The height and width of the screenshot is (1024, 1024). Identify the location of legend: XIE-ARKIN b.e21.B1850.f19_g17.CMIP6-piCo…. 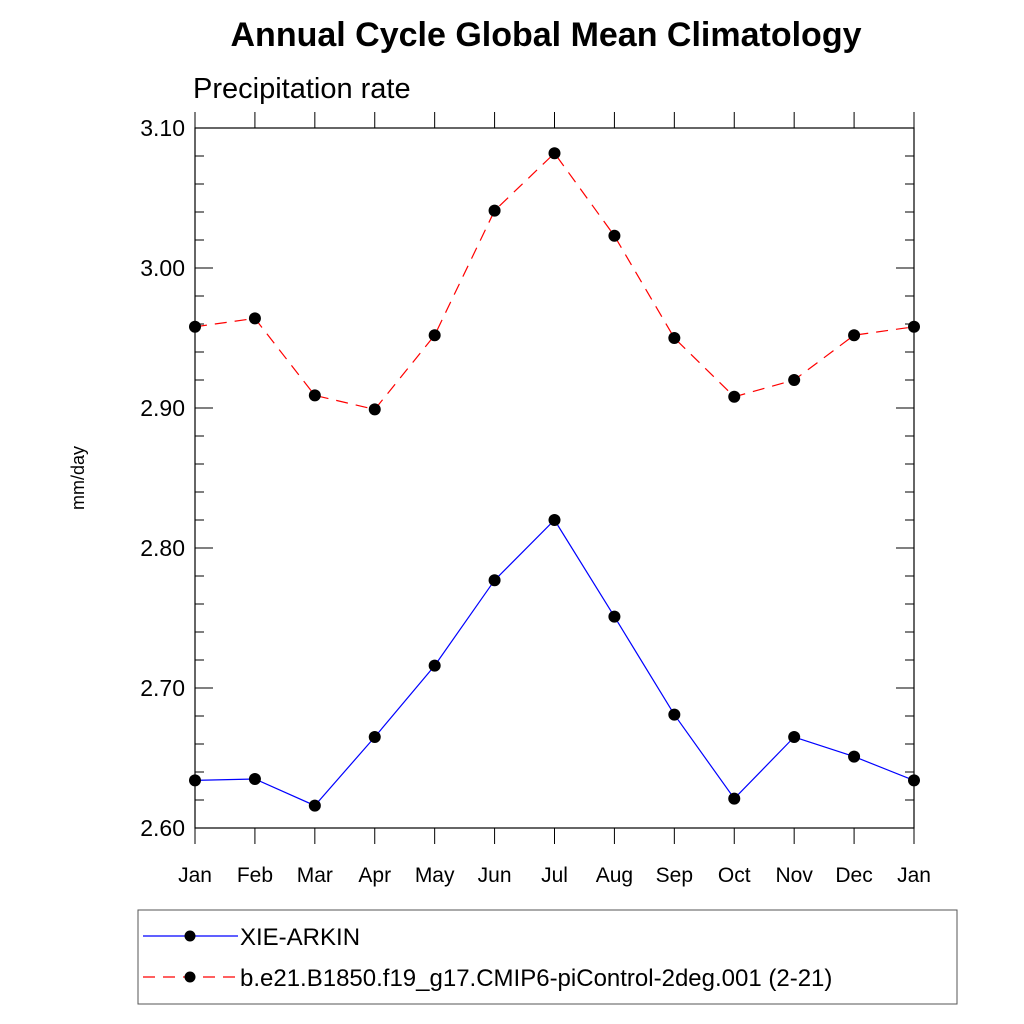
(547, 957).